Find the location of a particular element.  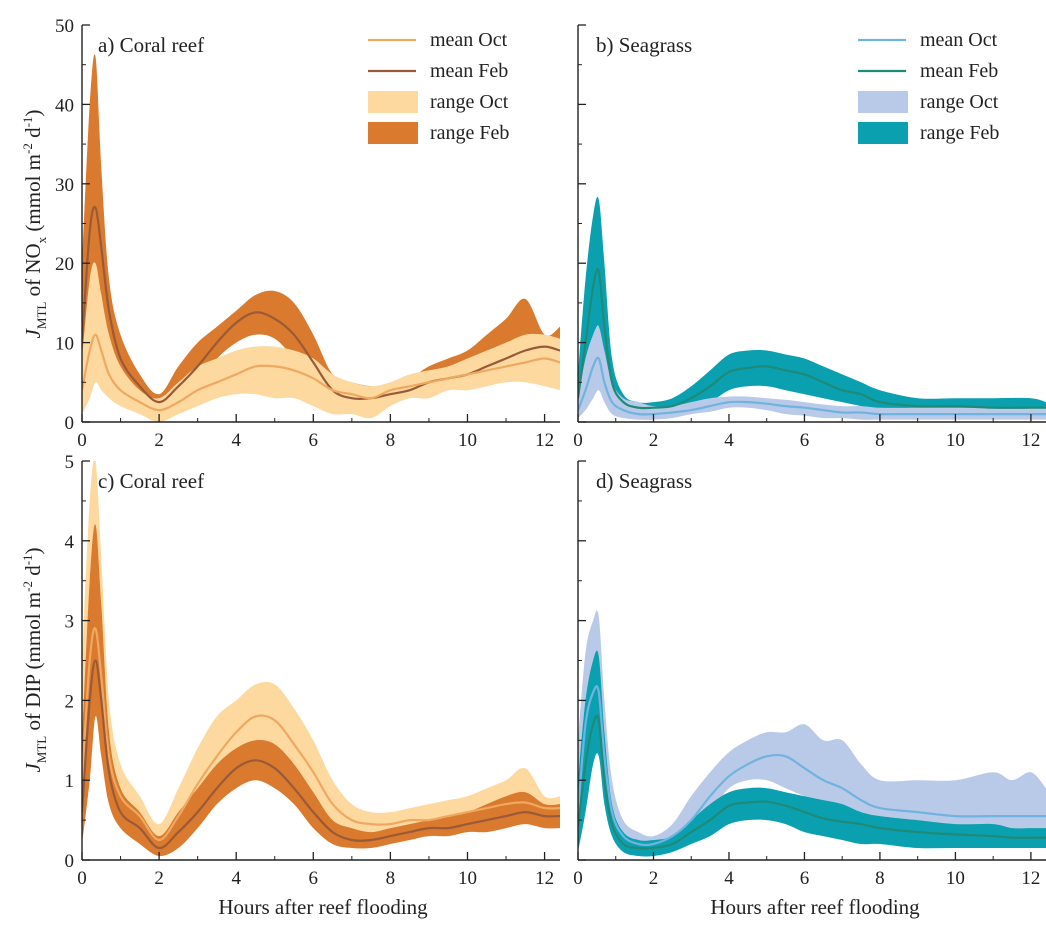

panel-c-x-tick-label: 6 is located at coordinates (314, 878).